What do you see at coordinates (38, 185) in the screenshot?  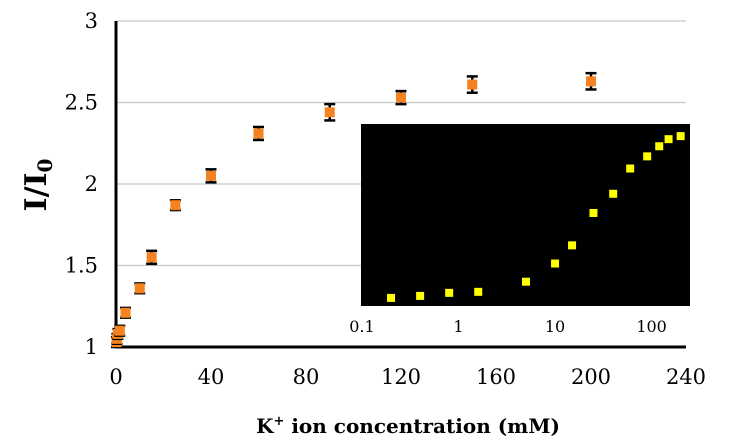 I see `y-axis-title: I/I0` at bounding box center [38, 185].